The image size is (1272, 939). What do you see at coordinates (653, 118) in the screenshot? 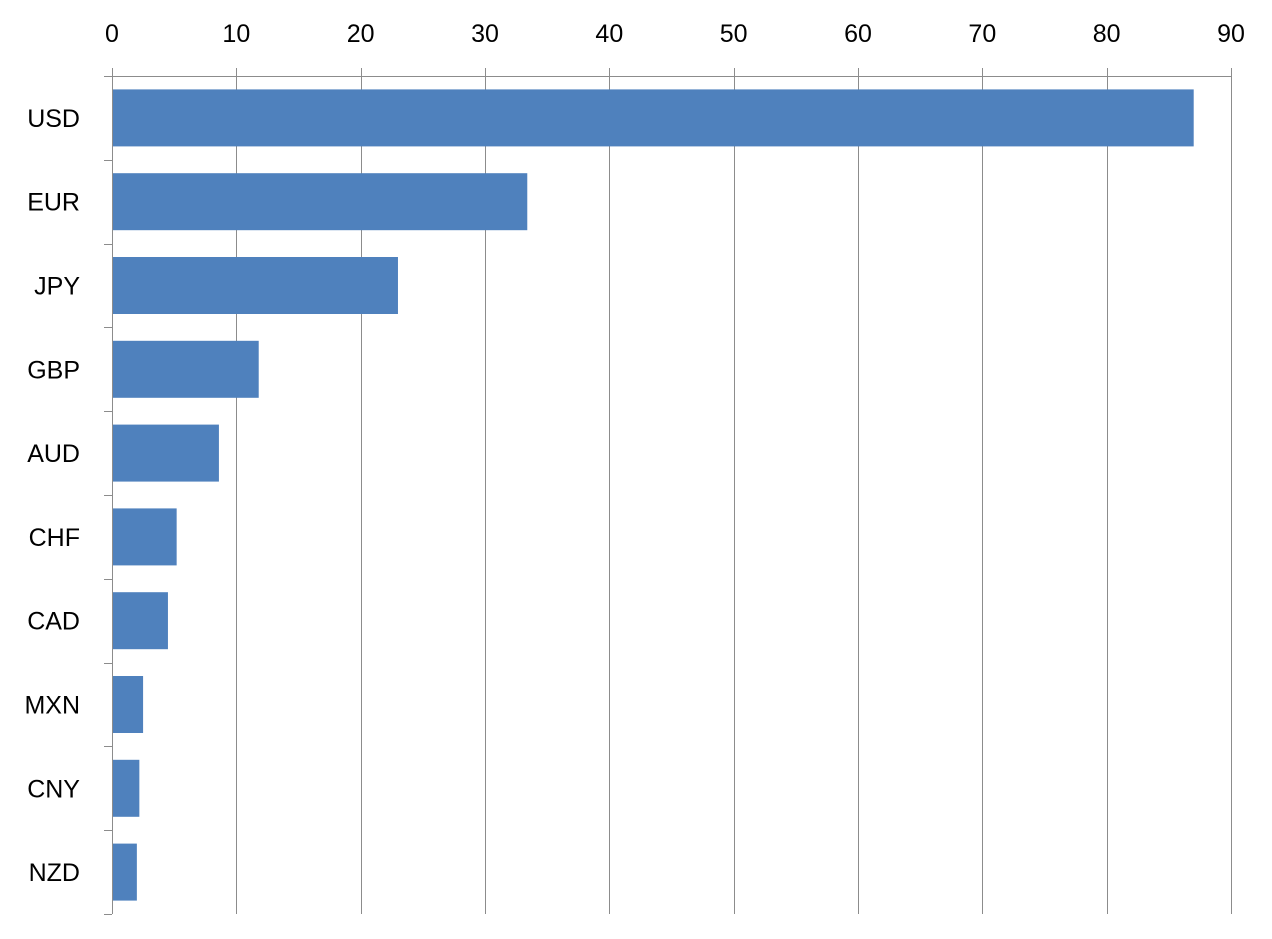
I see `bar-usd` at bounding box center [653, 118].